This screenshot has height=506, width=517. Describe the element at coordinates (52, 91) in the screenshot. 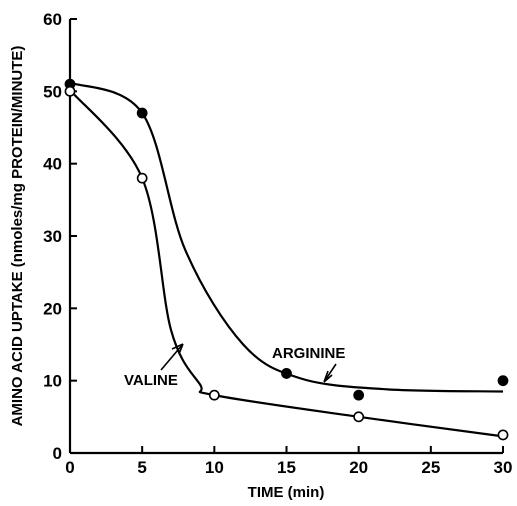

I see `y-tick-label: 50` at that location.